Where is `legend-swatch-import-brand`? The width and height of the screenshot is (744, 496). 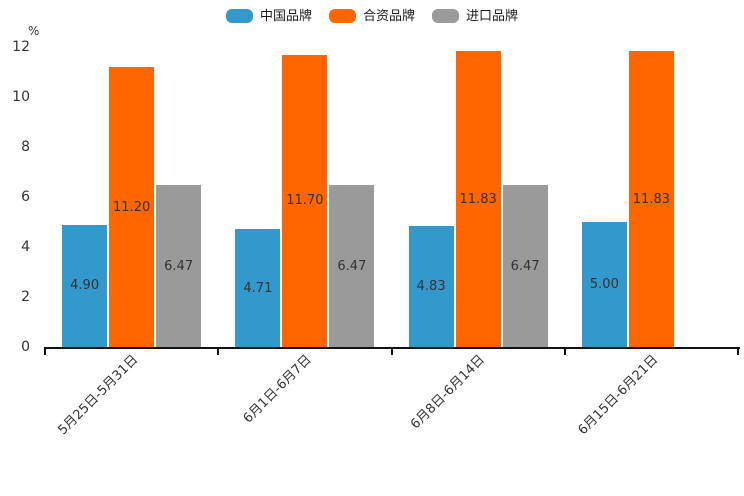 legend-swatch-import-brand is located at coordinates (445, 16).